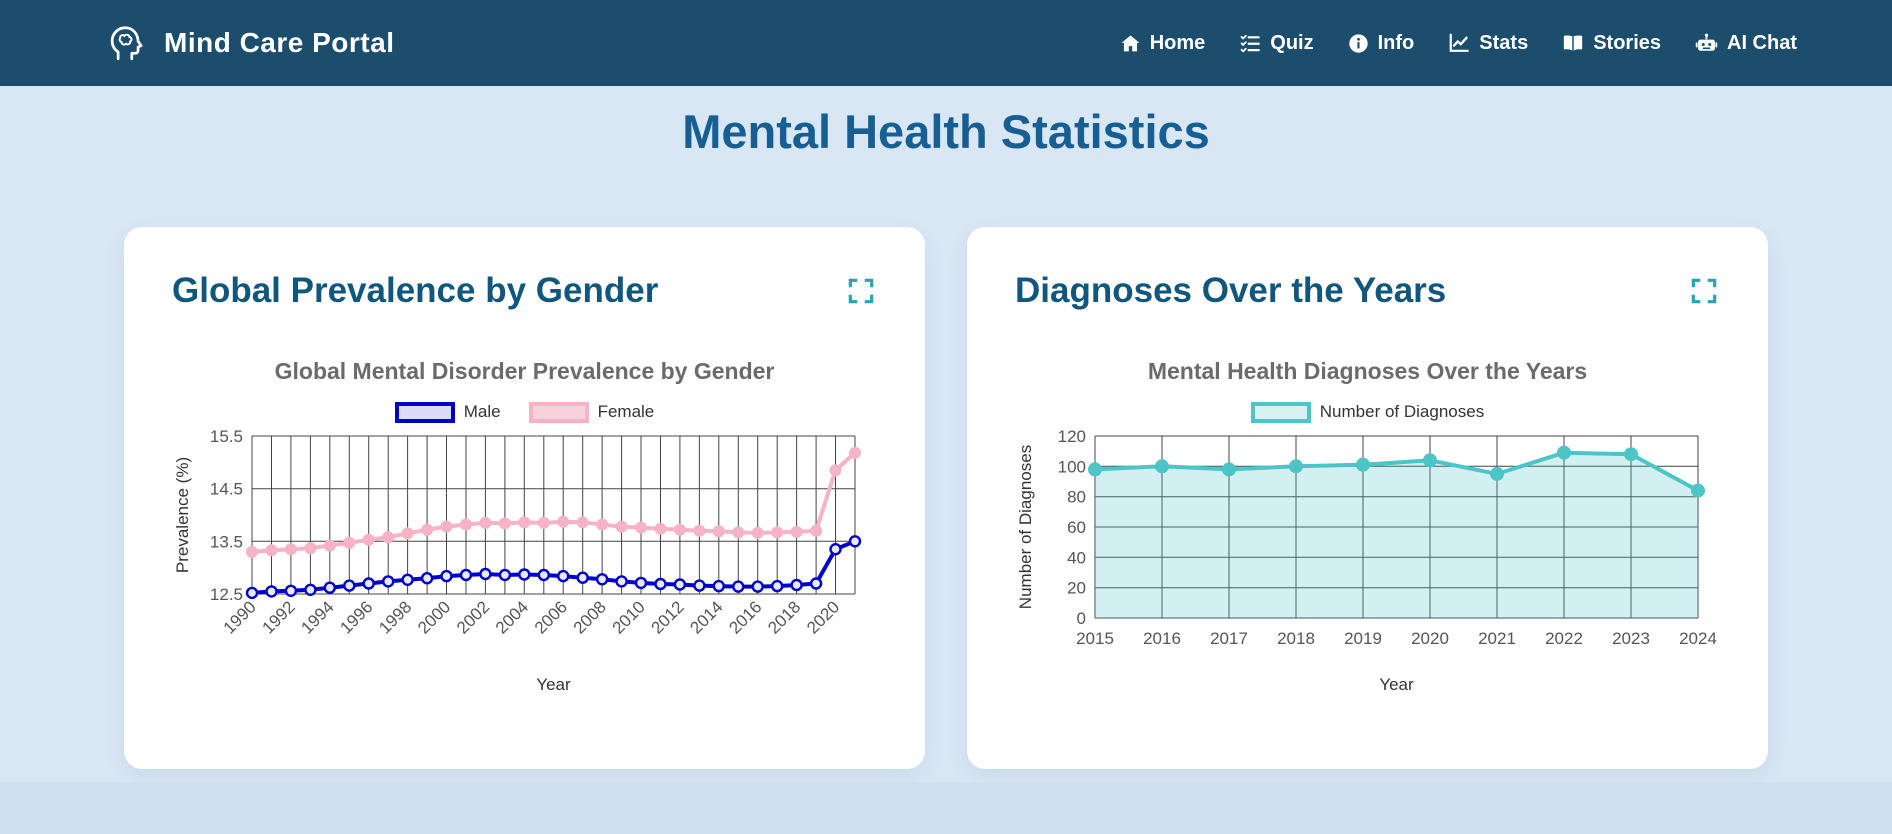  What do you see at coordinates (182, 515) in the screenshot?
I see `svg-text: Prevalence (%)` at bounding box center [182, 515].